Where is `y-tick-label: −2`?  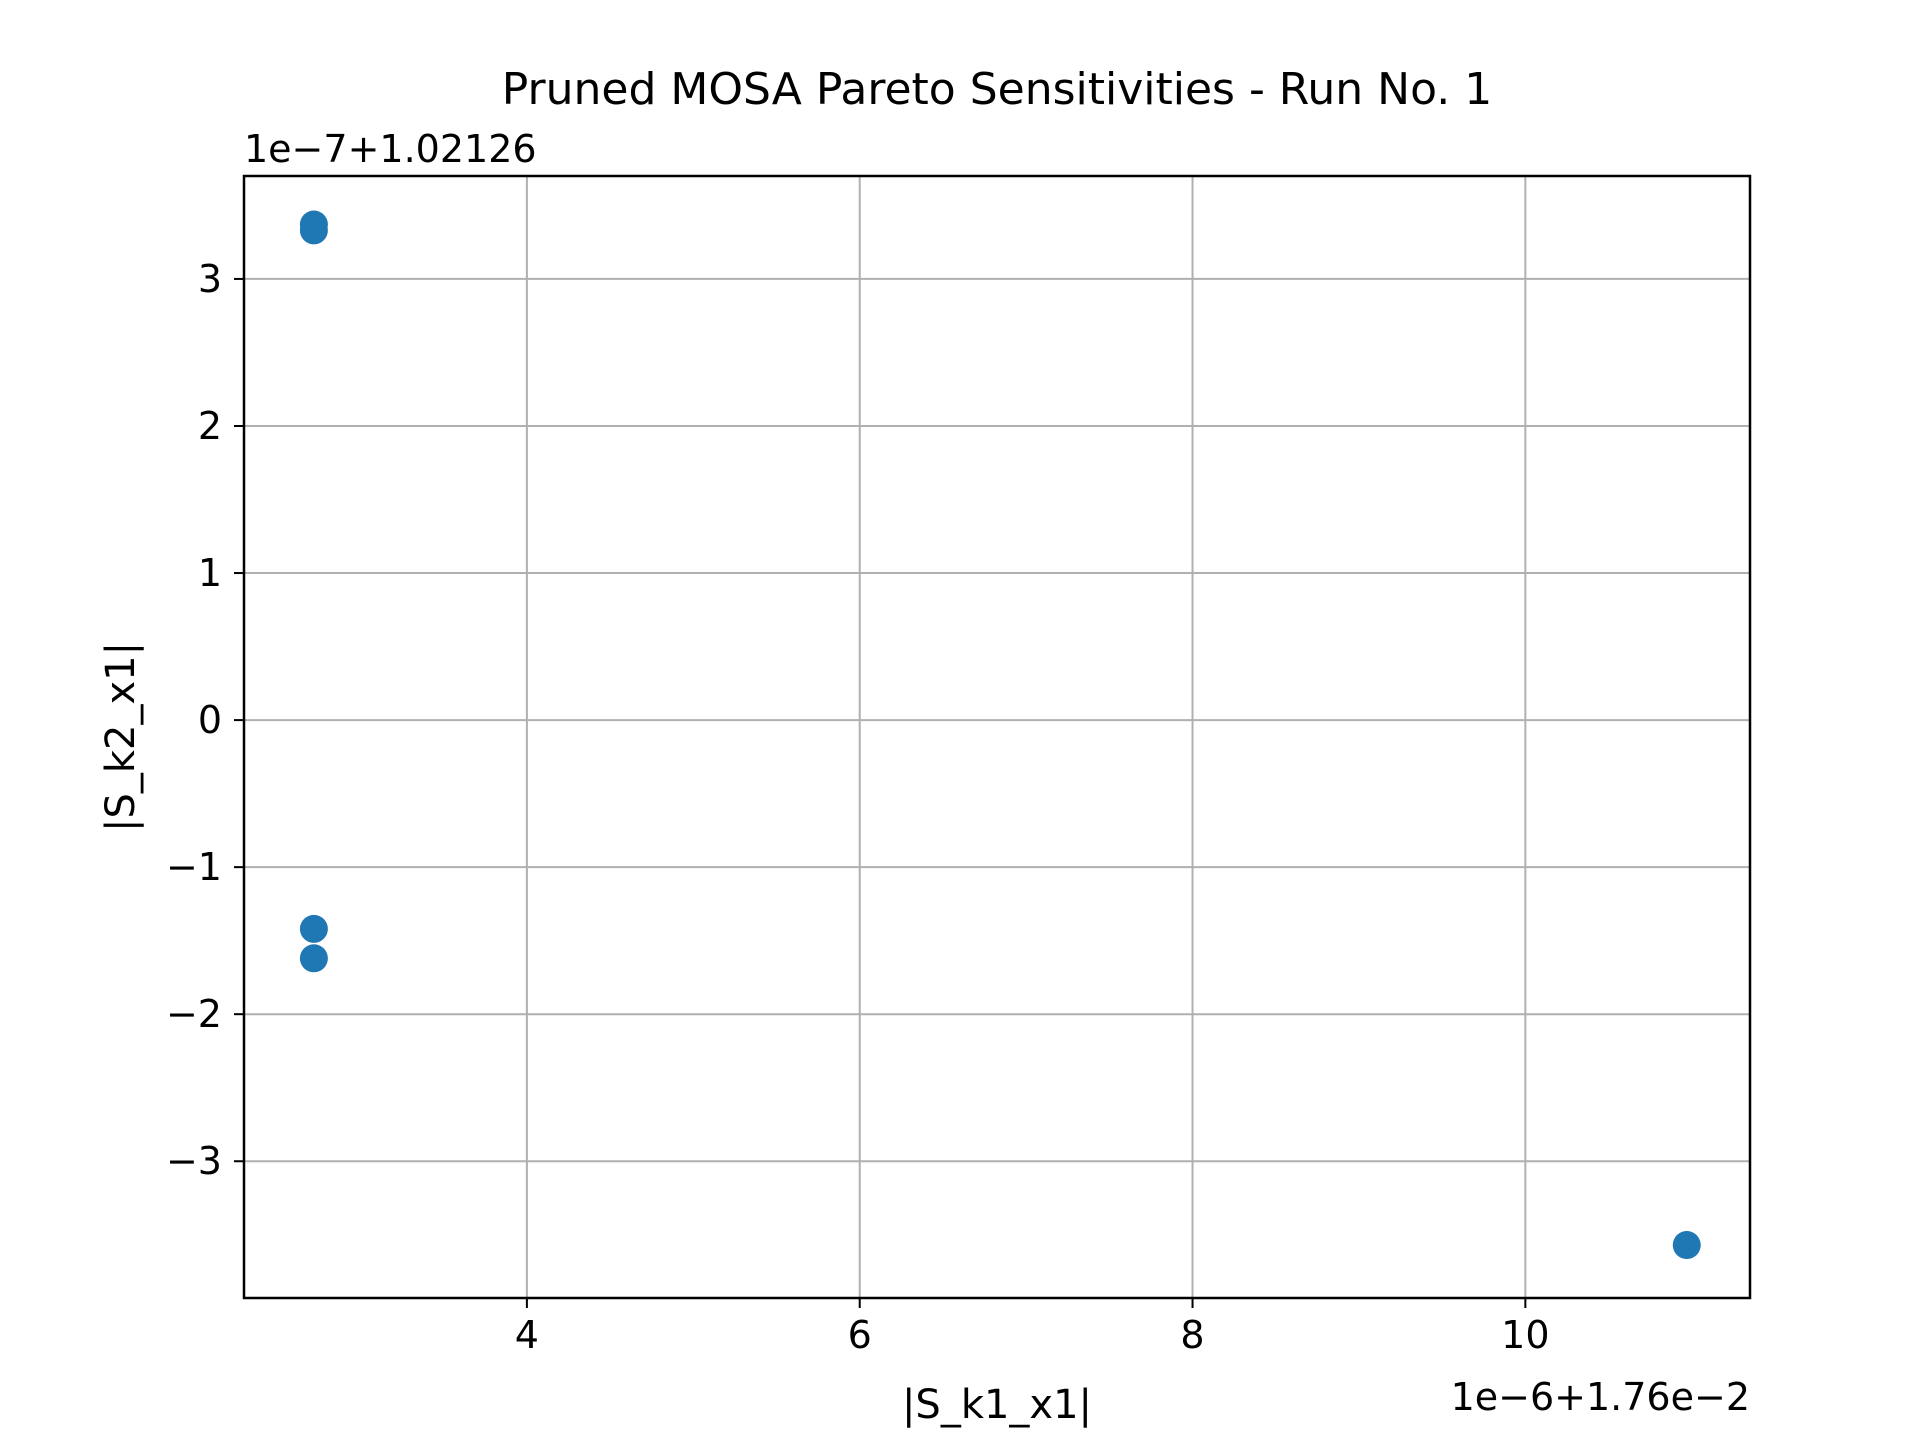 y-tick-label: −2 is located at coordinates (194, 1014).